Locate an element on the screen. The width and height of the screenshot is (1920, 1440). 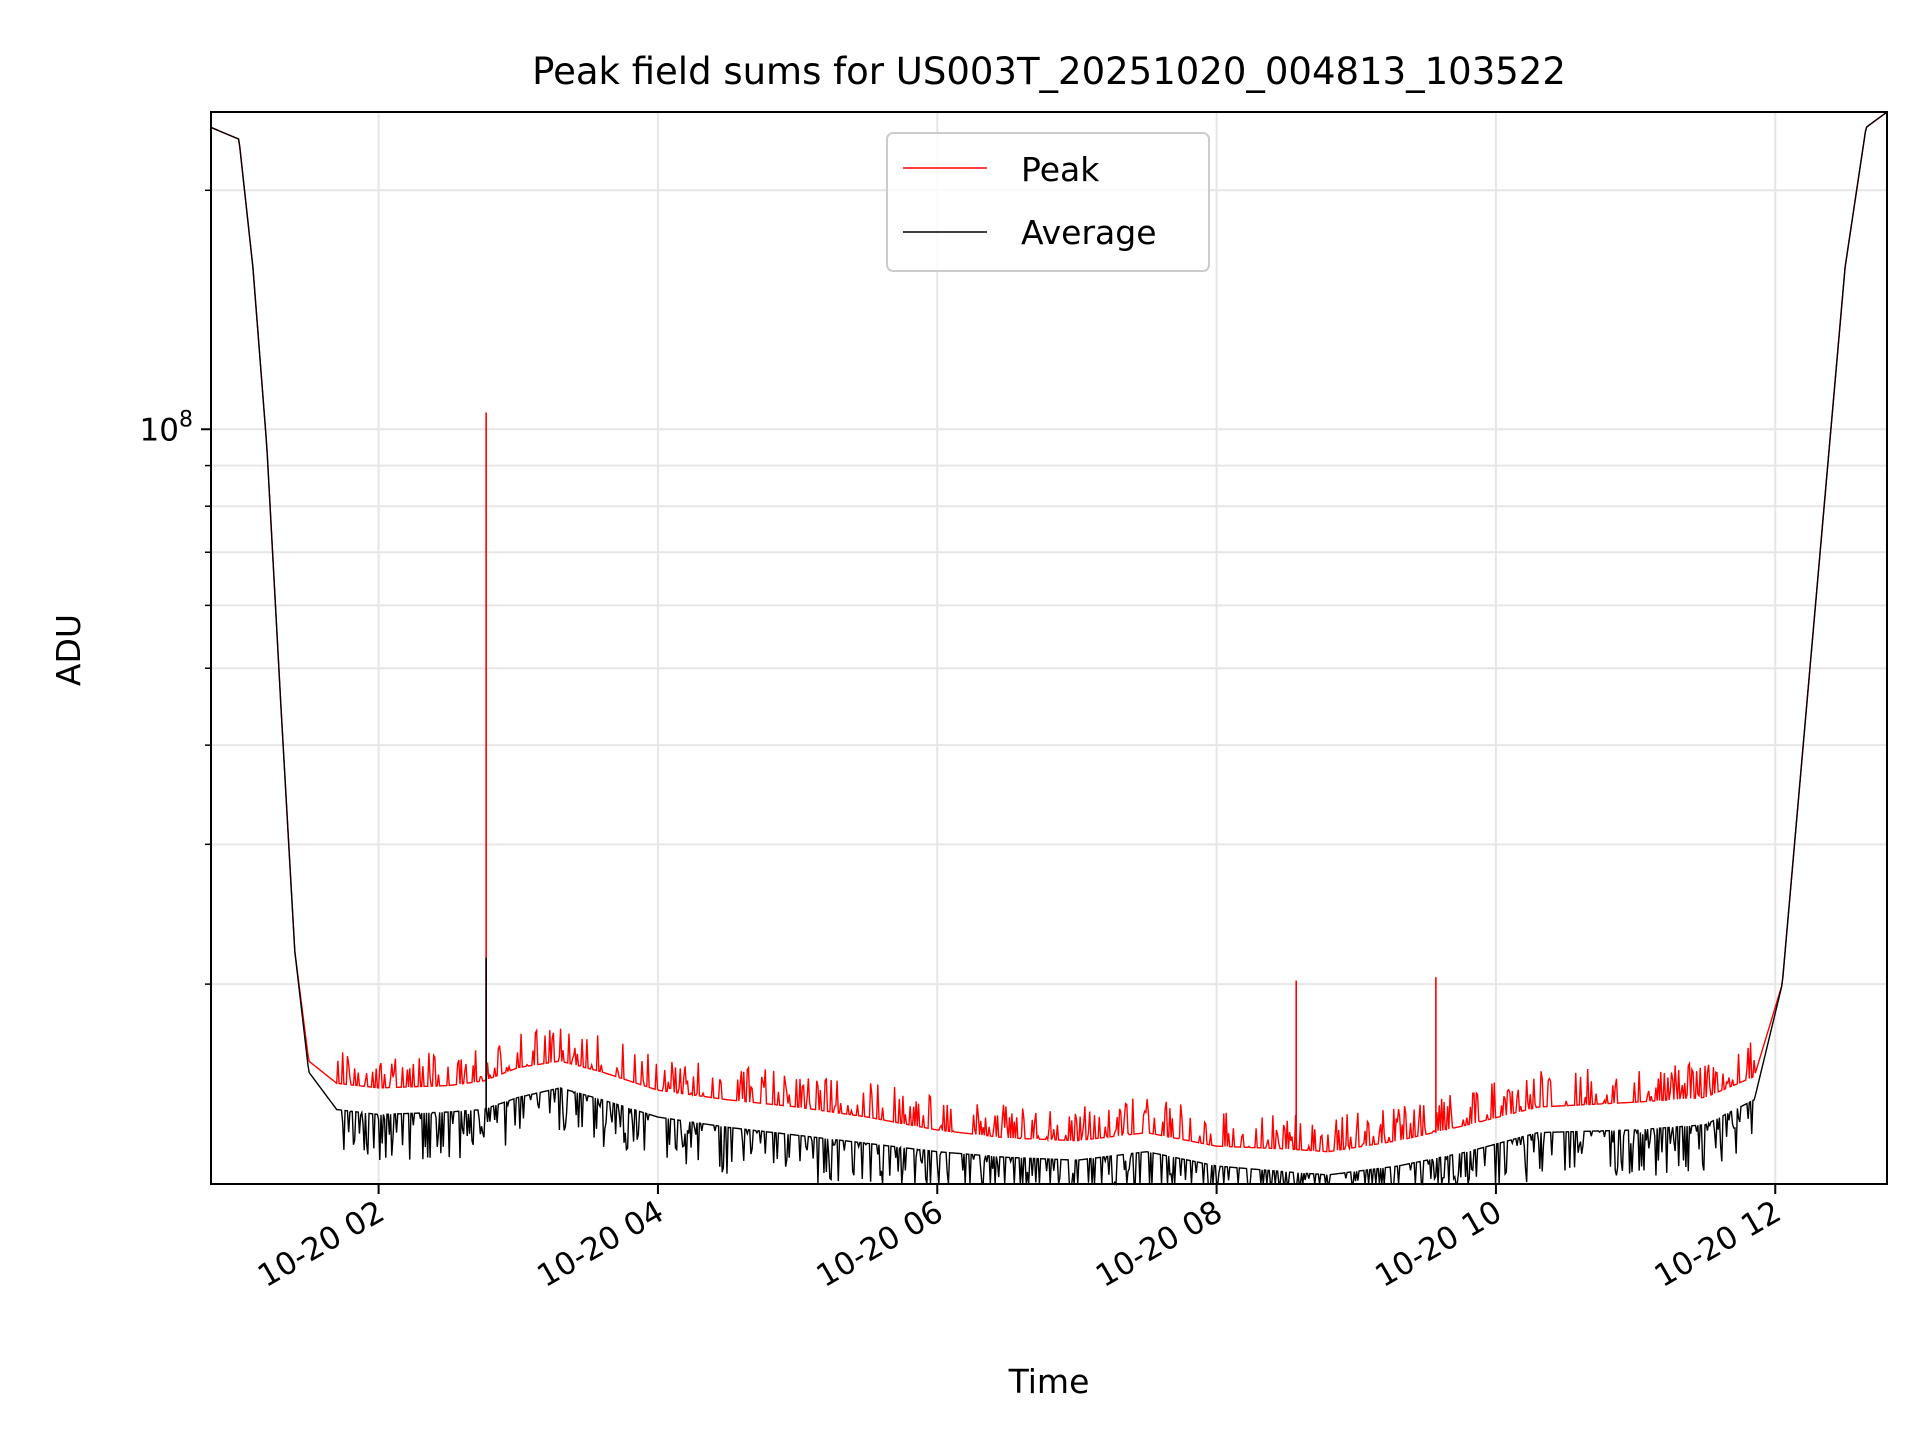
y-axis-label: ADU is located at coordinates (68, 650).